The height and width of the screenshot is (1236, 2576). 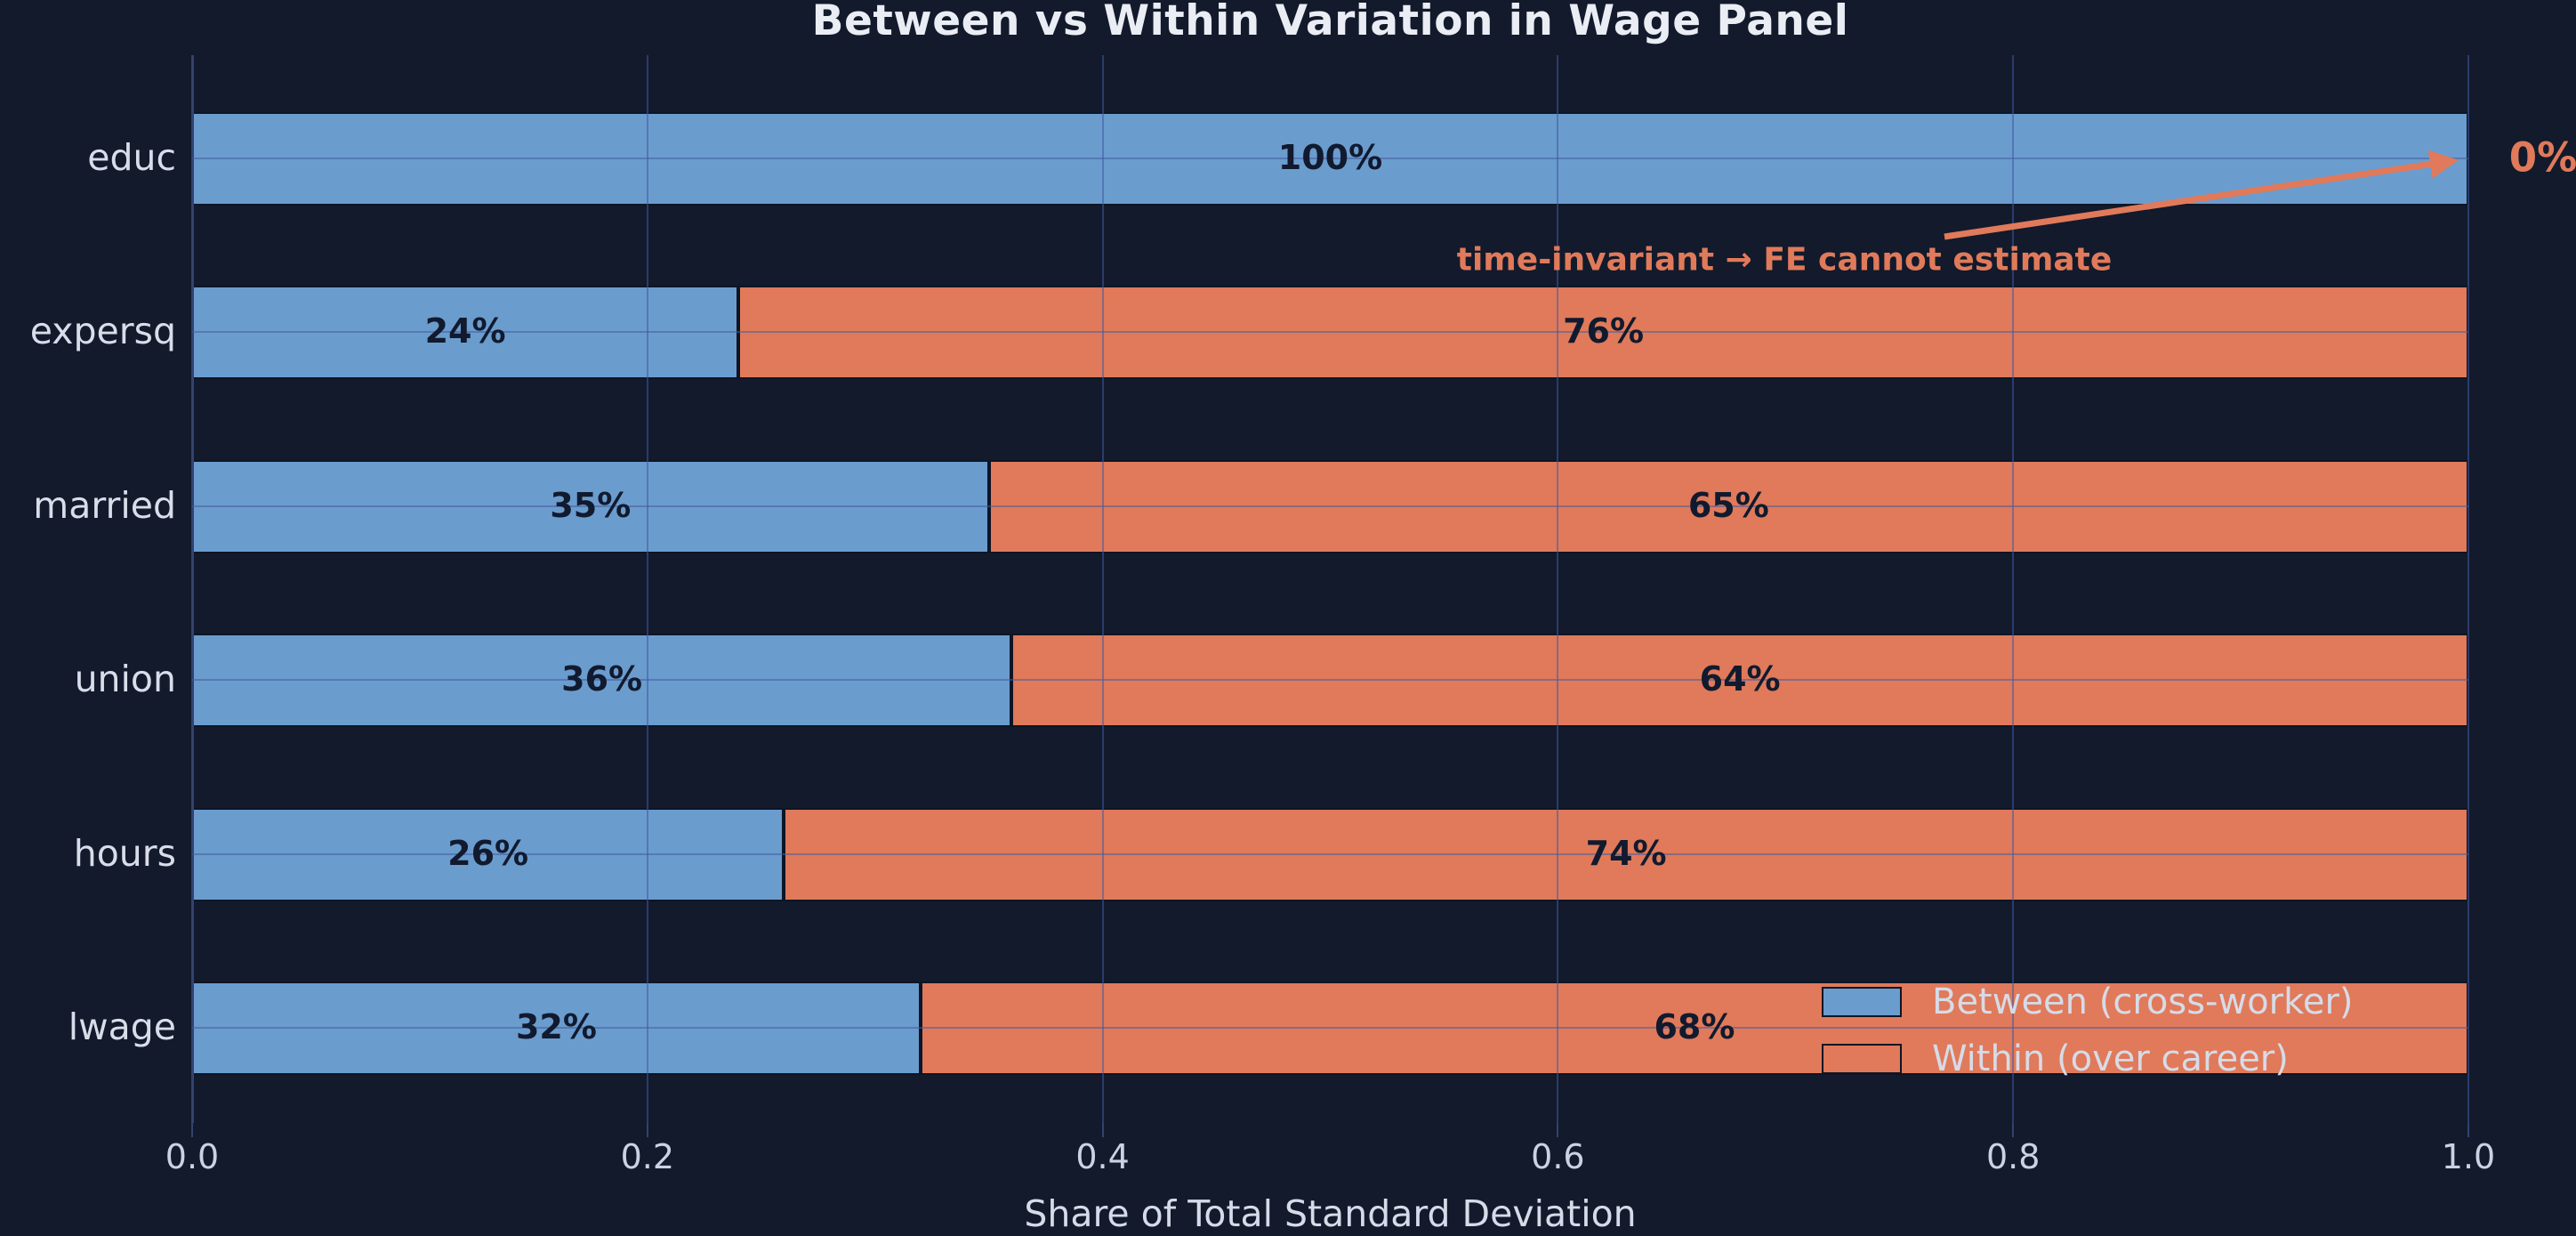 What do you see at coordinates (1784, 260) in the screenshot?
I see `annotation-text: time-invariant → FE cannot estimate` at bounding box center [1784, 260].